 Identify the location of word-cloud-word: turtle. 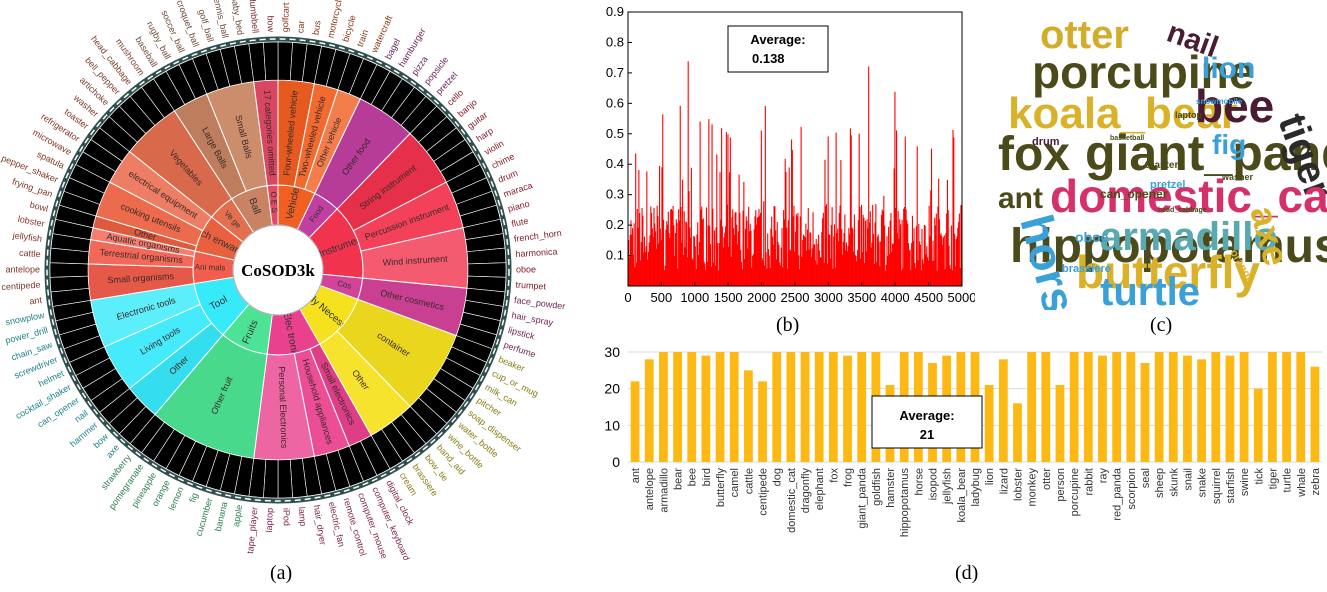
(1150, 290).